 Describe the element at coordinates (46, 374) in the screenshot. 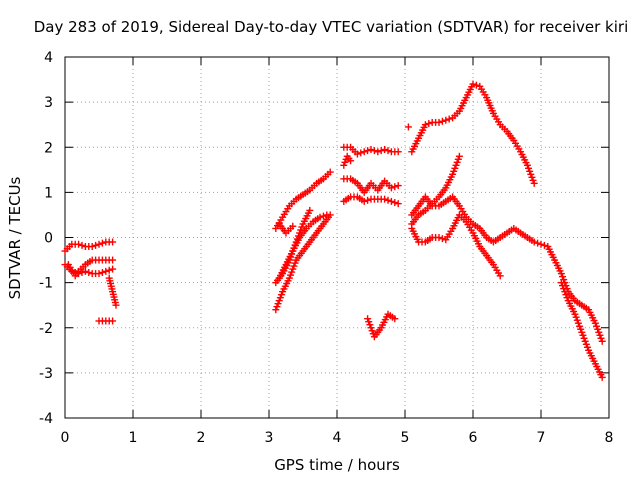

I see `y-tick-label: -3` at that location.